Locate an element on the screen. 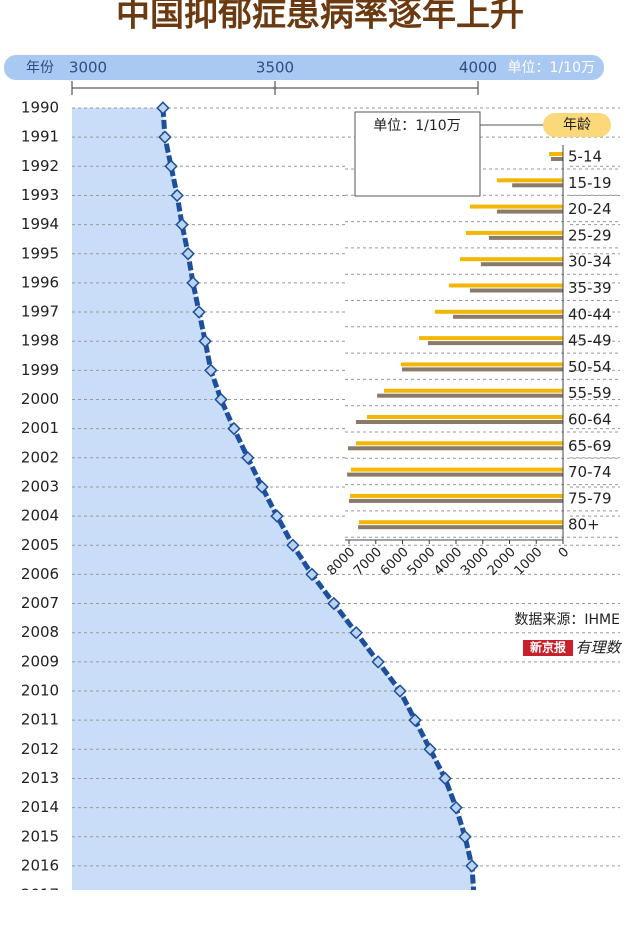  y-tick-label: 1993 is located at coordinates (40, 195).